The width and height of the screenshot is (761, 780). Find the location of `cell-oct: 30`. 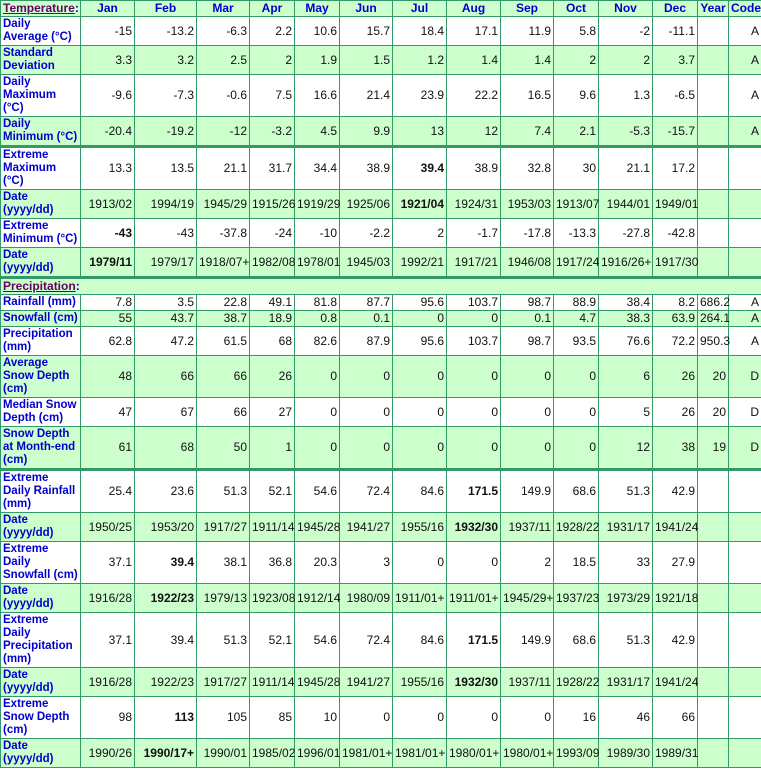

cell-oct: 30 is located at coordinates (576, 167).